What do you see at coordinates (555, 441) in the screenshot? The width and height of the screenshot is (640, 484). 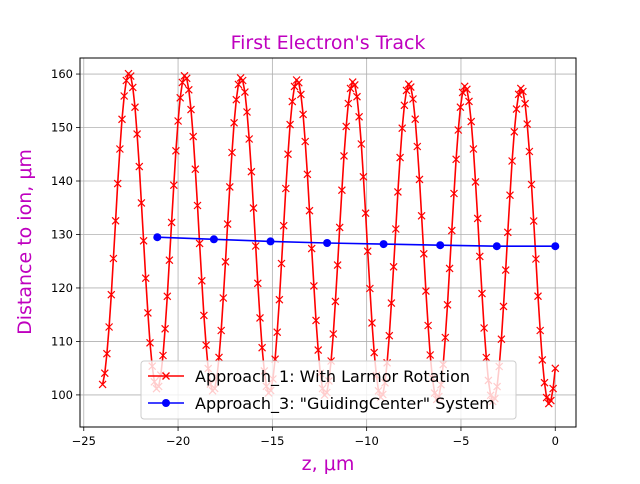 I see `x-tick-label: 0` at bounding box center [555, 441].